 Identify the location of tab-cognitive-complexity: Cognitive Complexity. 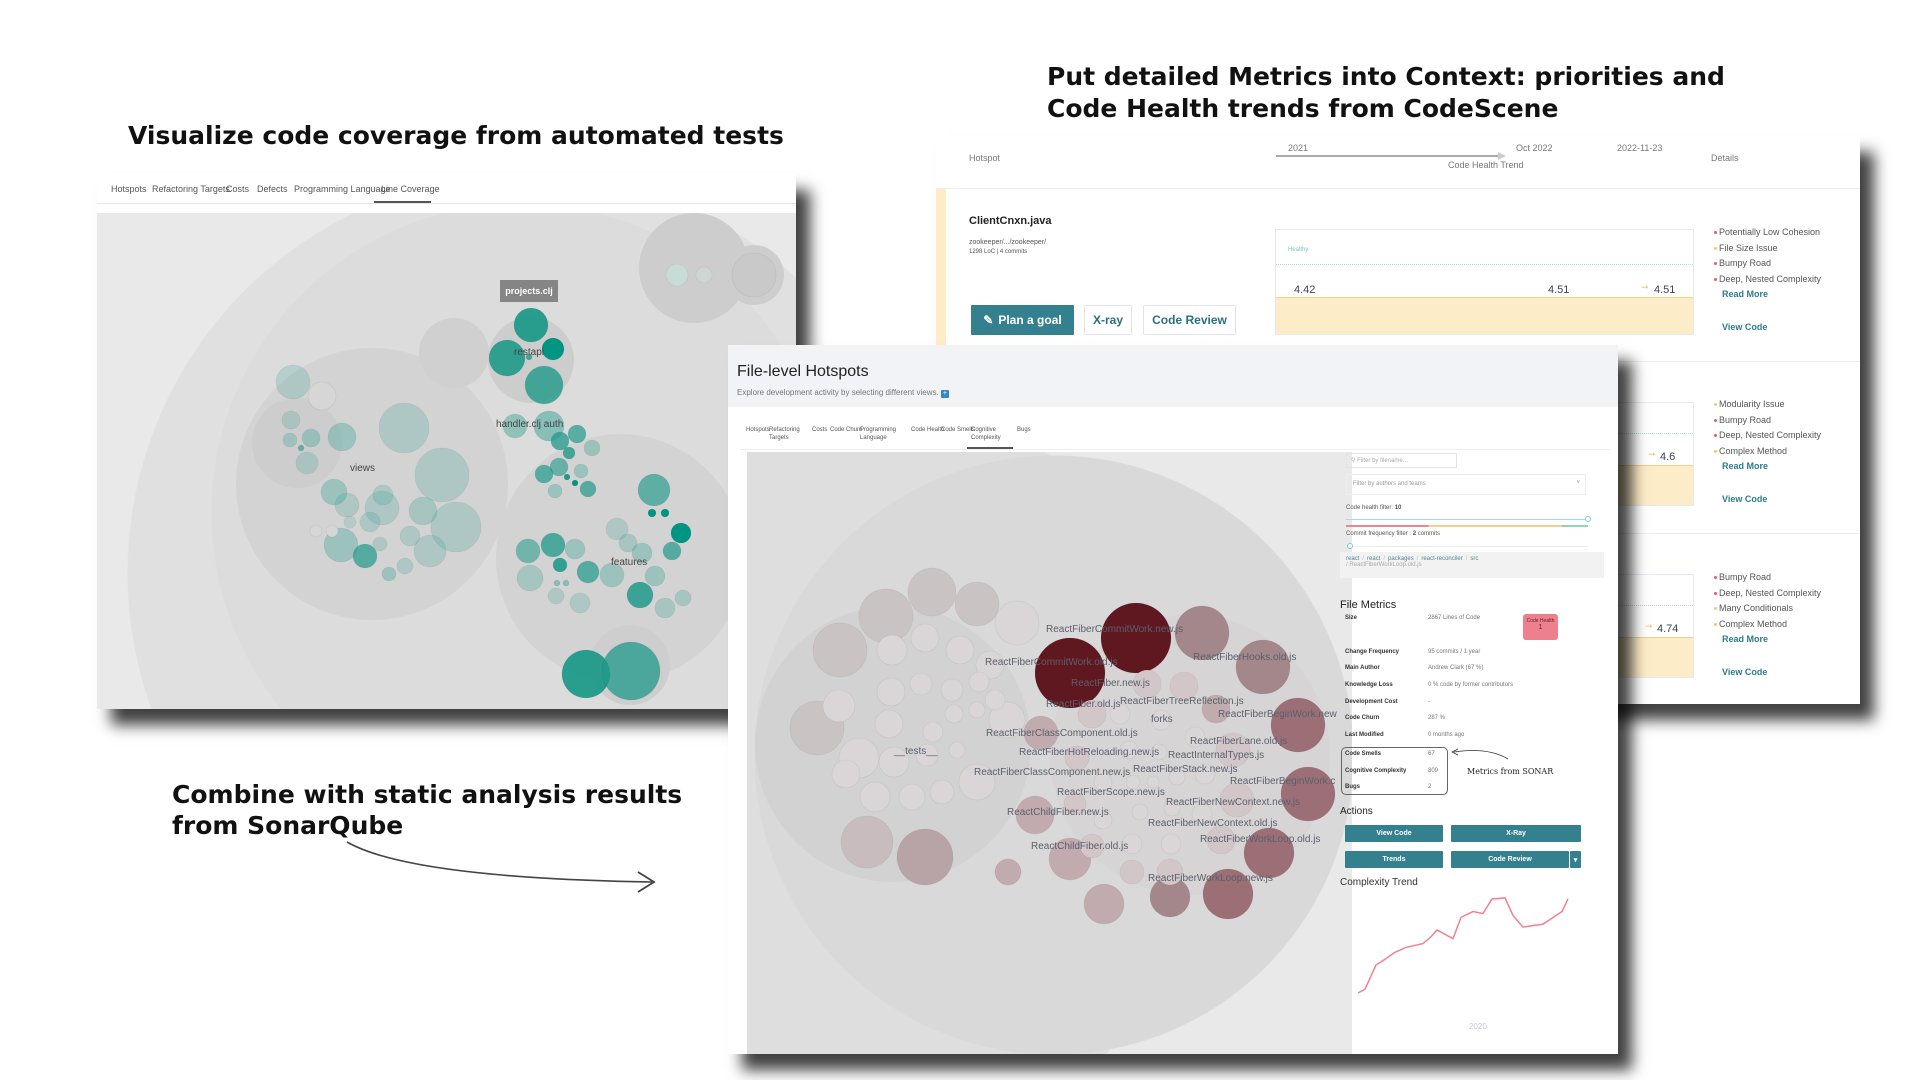
(986, 434).